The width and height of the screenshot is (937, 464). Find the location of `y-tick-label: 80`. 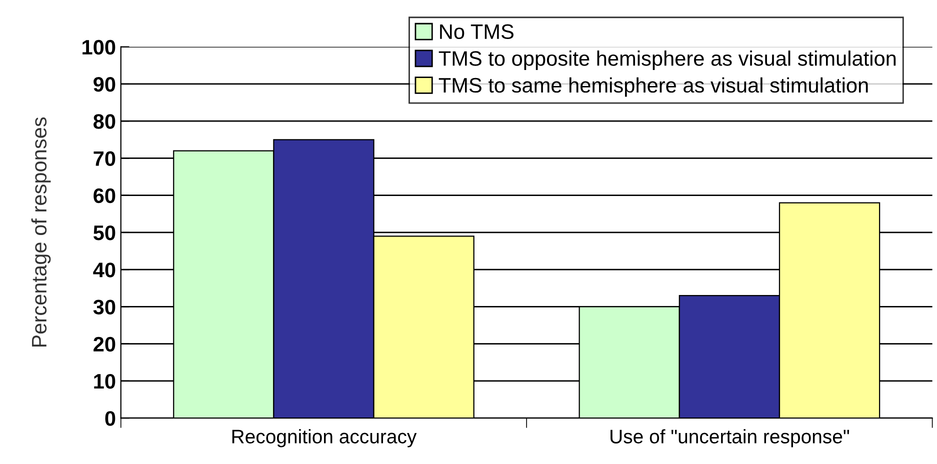

y-tick-label: 80 is located at coordinates (105, 121).